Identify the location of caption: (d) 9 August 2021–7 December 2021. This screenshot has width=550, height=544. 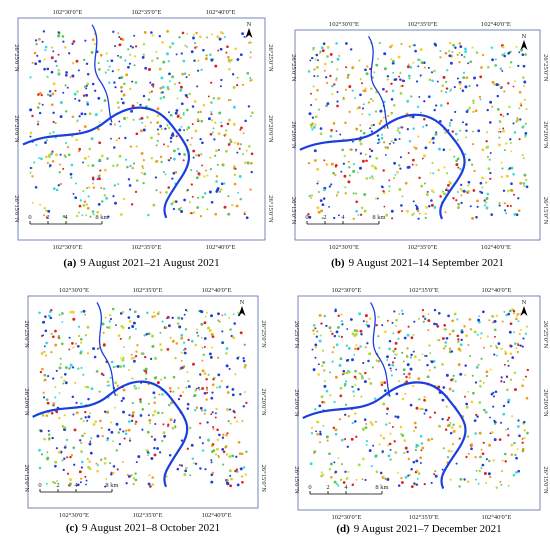
(418, 529).